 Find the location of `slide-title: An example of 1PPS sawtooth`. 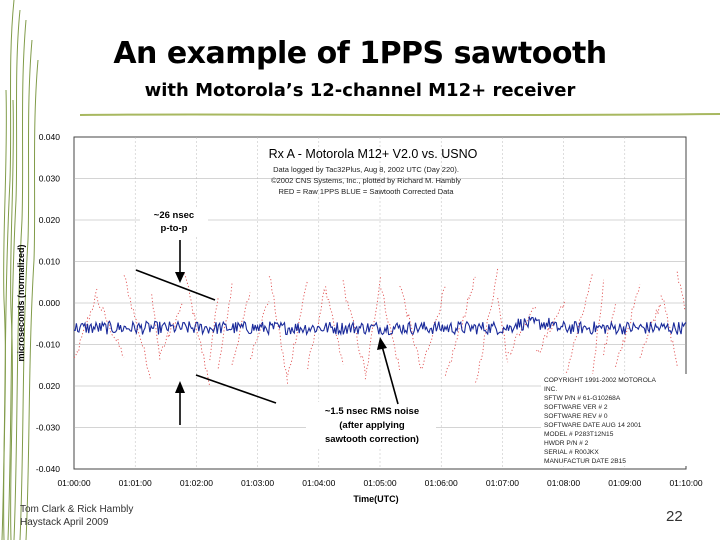

slide-title: An example of 1PPS sawtooth is located at coordinates (360, 53).